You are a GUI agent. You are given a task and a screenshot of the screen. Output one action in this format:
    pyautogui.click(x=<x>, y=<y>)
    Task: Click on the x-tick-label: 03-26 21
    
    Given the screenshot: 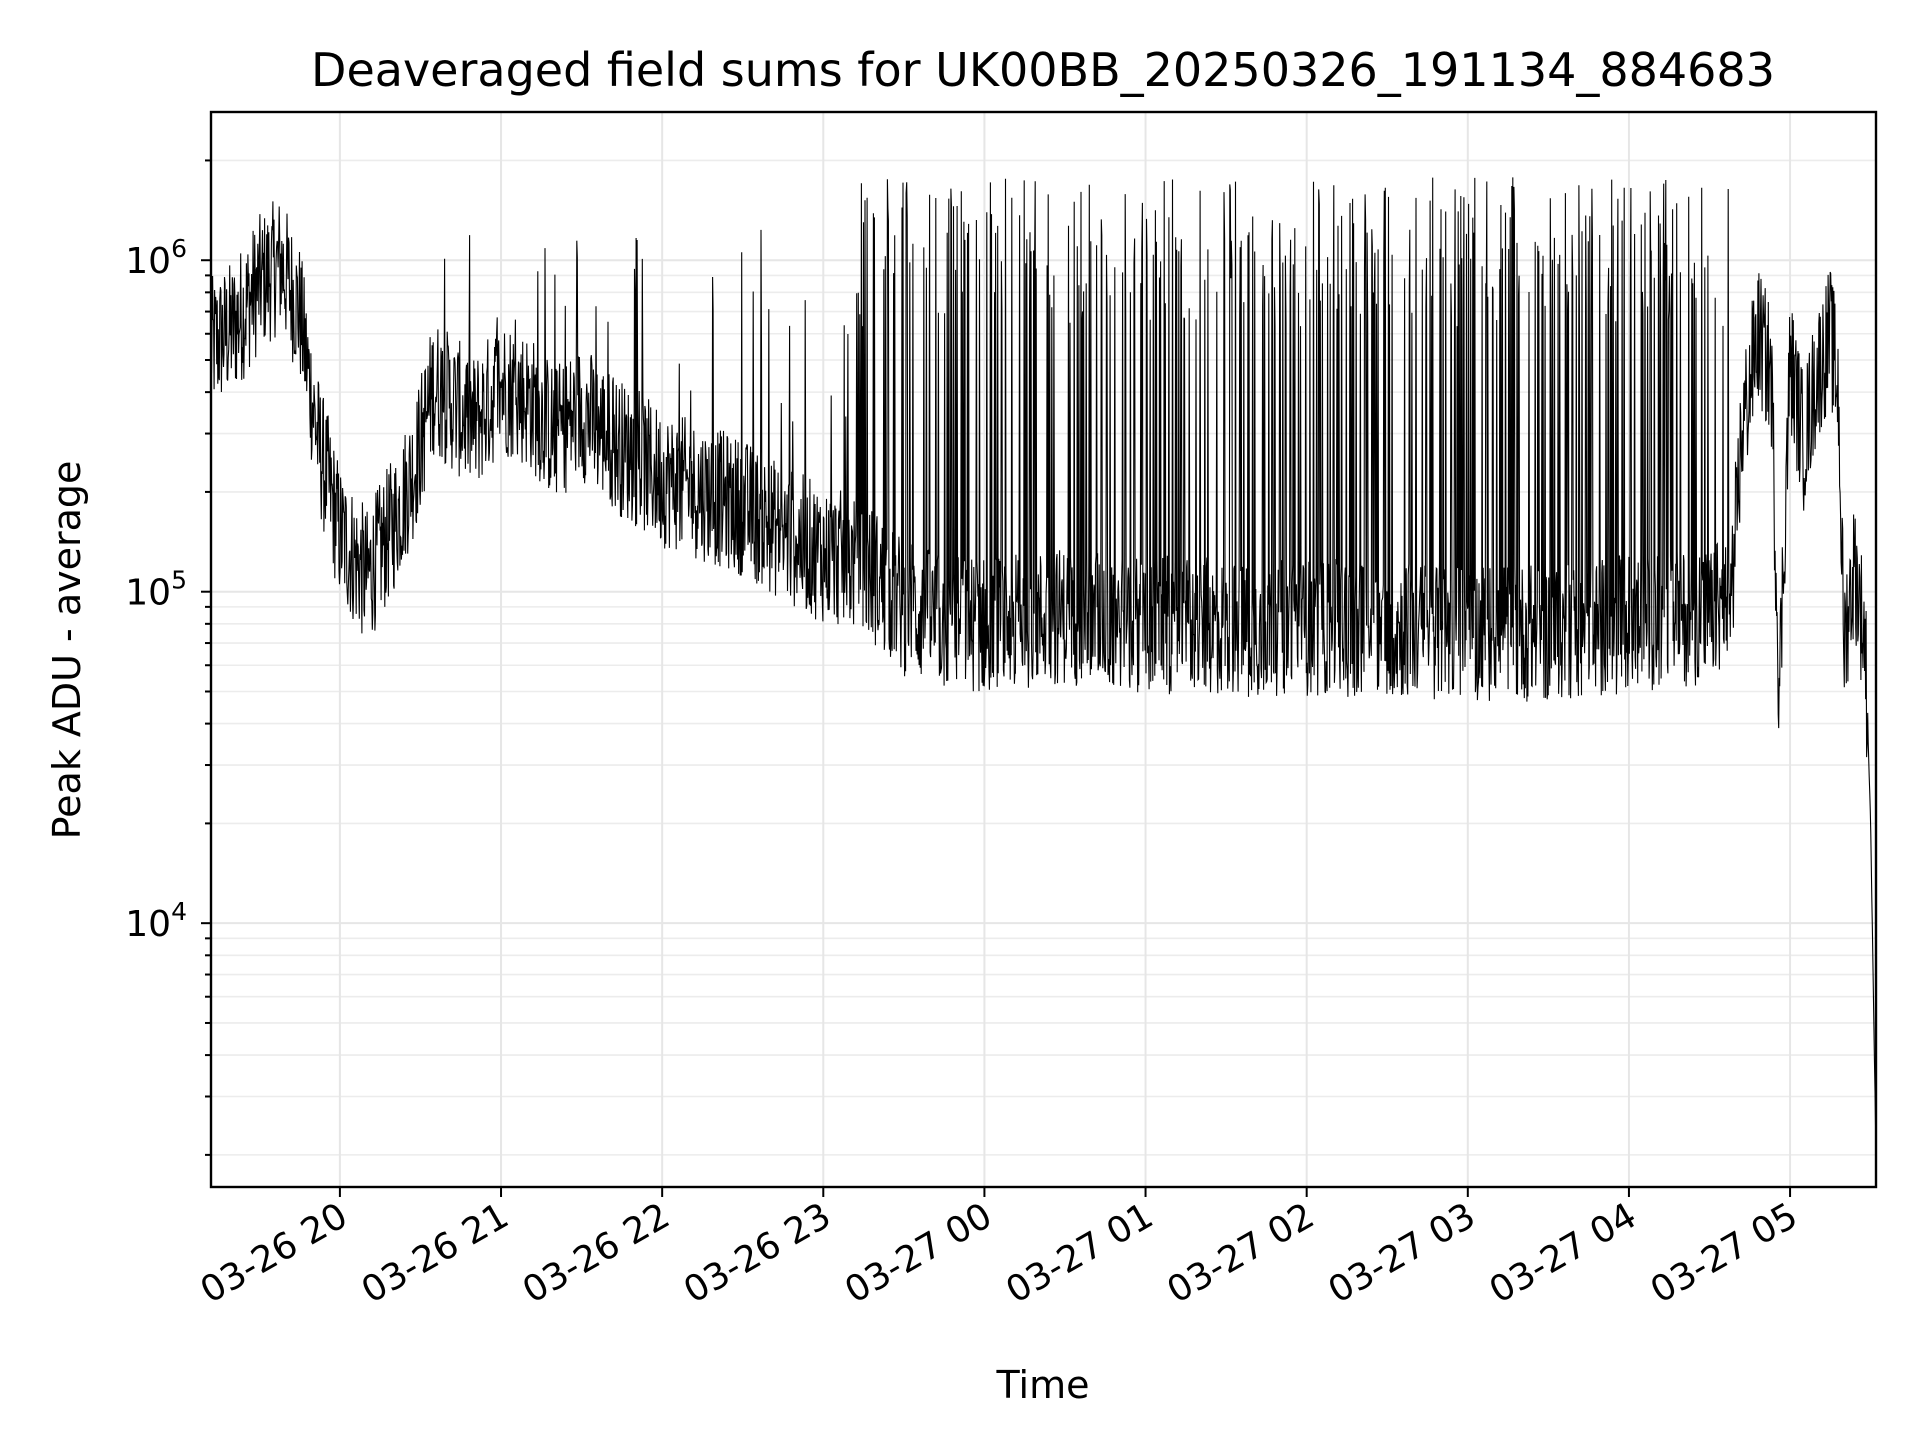 What is the action you would take?
    pyautogui.click(x=435, y=1253)
    